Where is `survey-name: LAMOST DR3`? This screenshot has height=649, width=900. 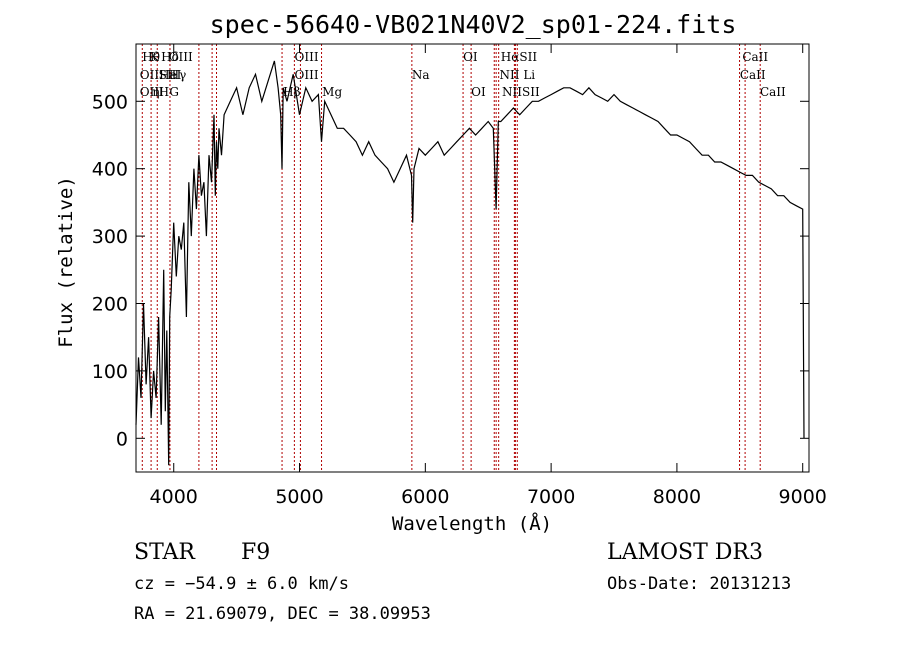 survey-name: LAMOST DR3 is located at coordinates (685, 552).